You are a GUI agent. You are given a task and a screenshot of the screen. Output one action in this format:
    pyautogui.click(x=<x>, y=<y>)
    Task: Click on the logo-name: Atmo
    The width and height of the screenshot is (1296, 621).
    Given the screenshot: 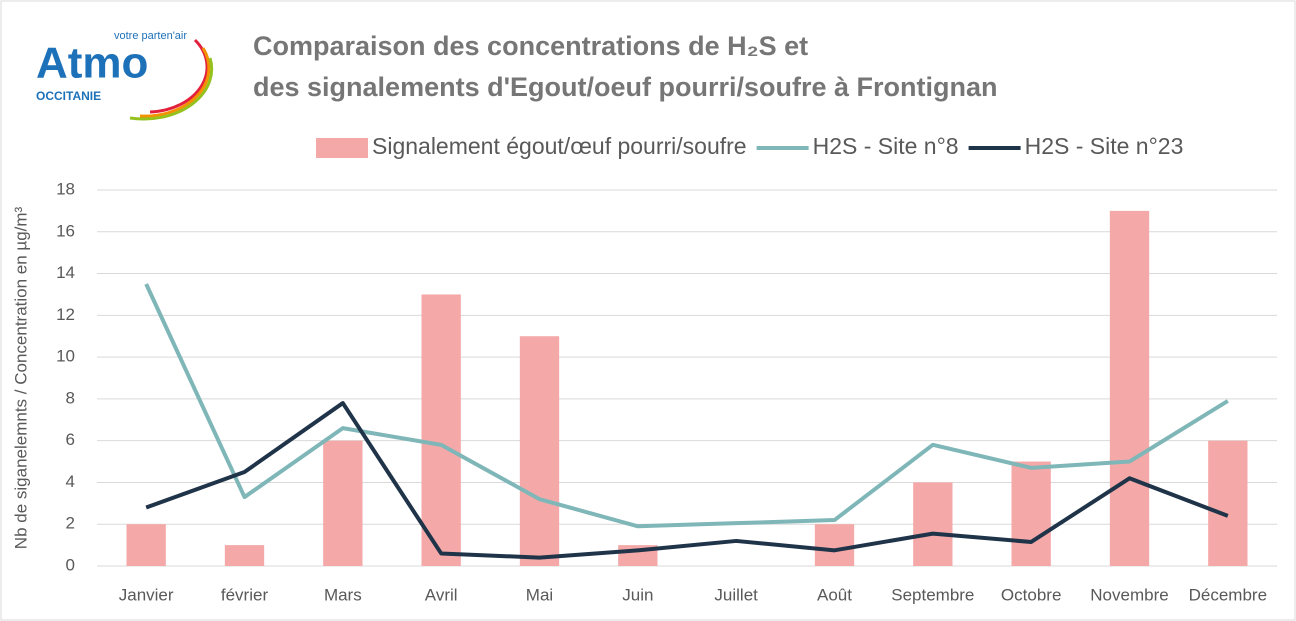 What is the action you would take?
    pyautogui.click(x=92, y=63)
    